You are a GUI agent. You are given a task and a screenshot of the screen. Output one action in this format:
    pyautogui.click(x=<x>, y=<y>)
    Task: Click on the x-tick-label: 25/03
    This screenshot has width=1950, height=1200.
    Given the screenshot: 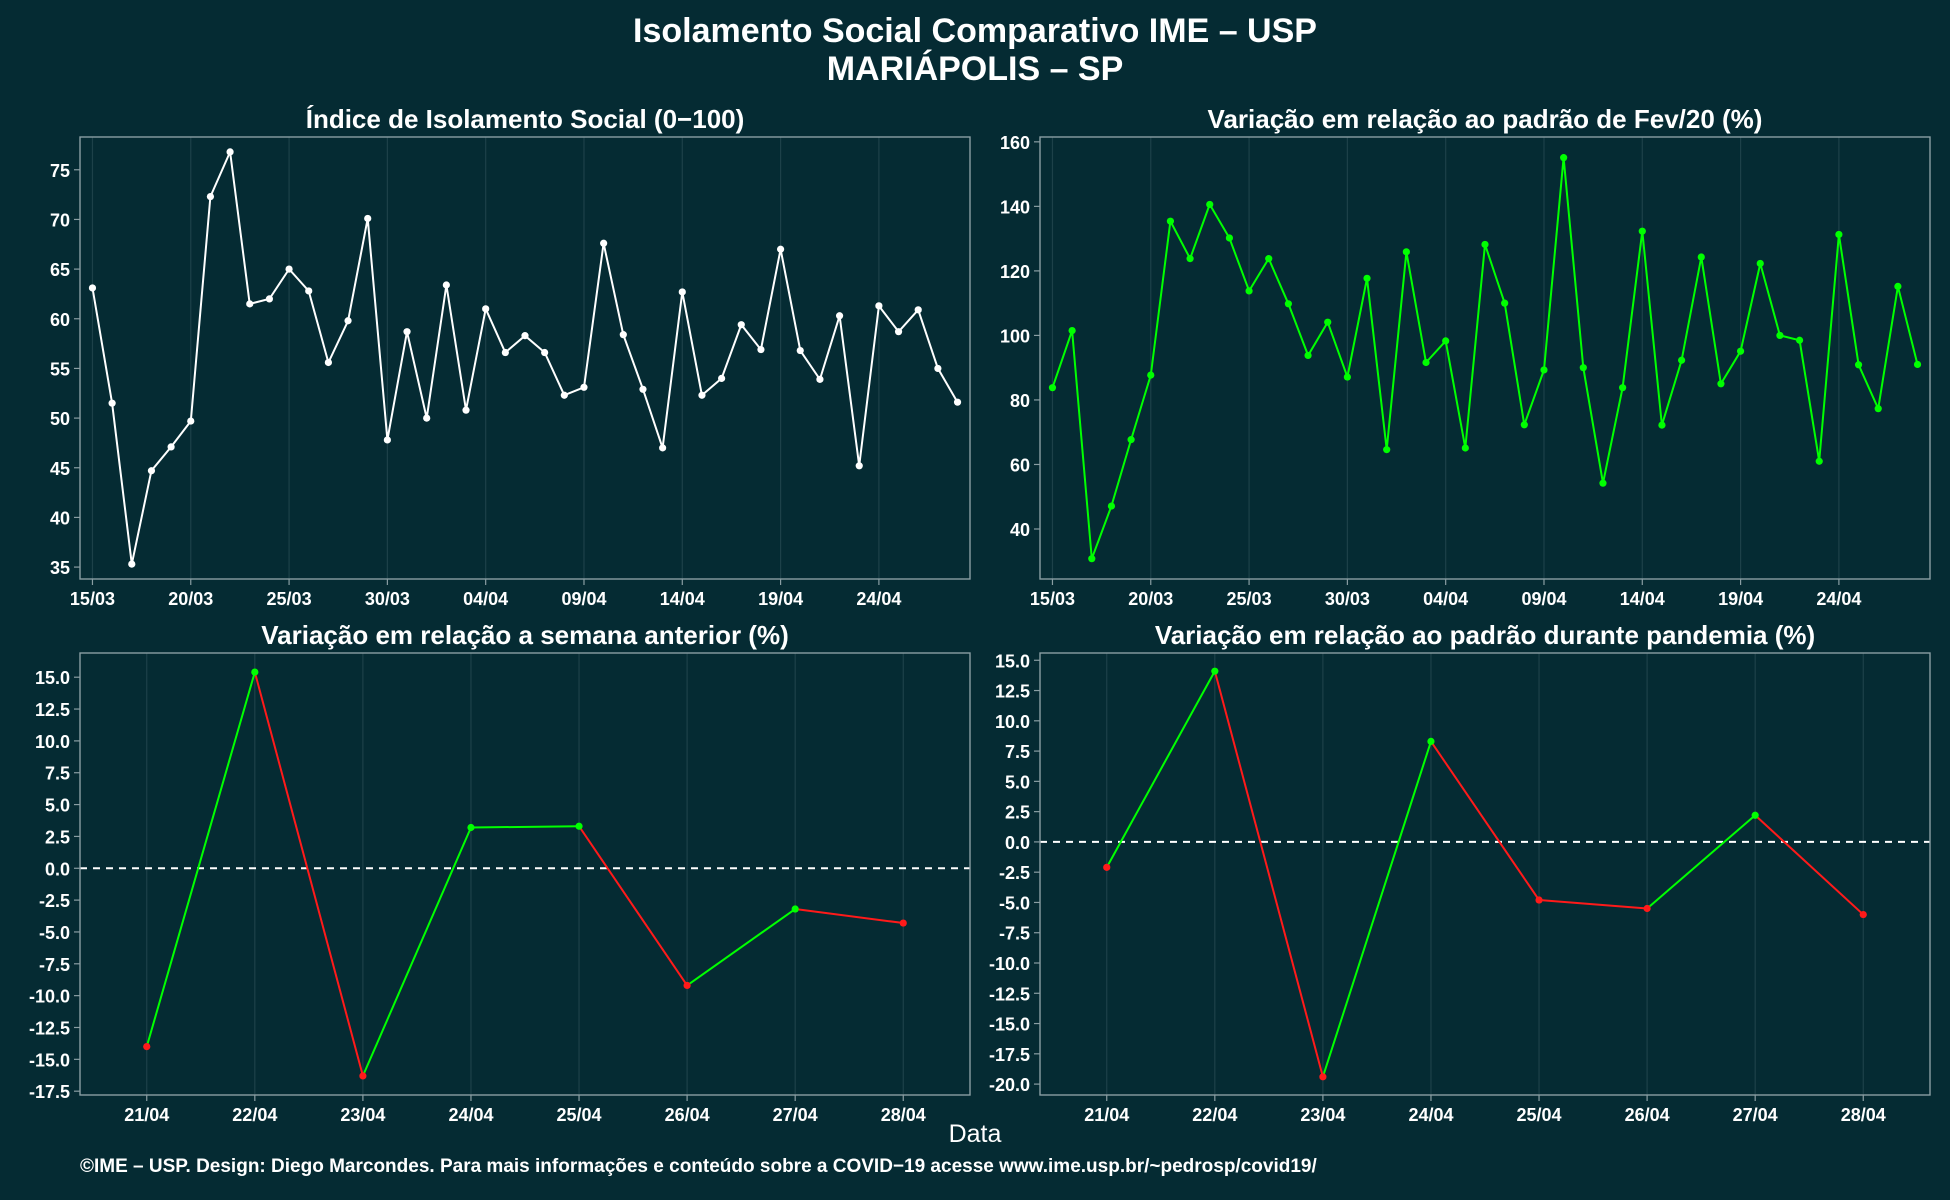 What is the action you would take?
    pyautogui.click(x=289, y=599)
    